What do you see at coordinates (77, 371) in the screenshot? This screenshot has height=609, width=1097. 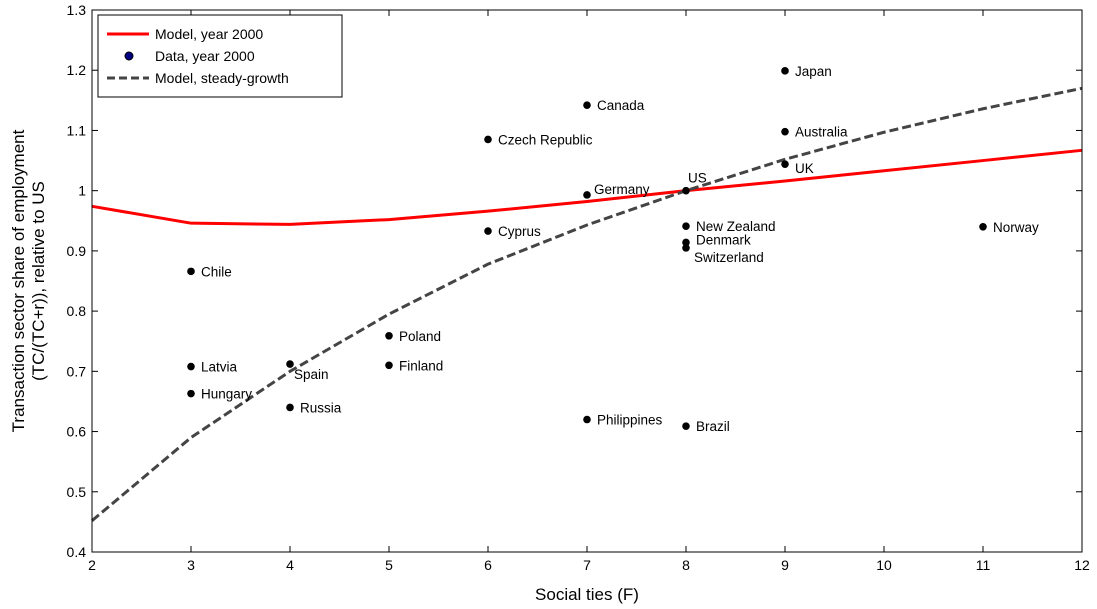 I see `y-tick-label: 0.7` at bounding box center [77, 371].